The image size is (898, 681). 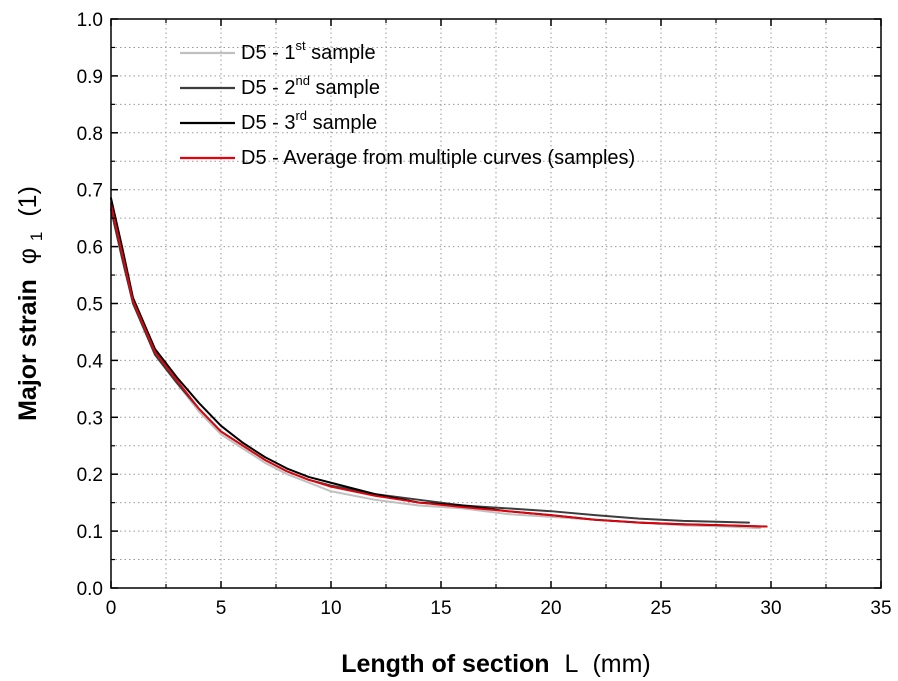 What do you see at coordinates (302, 80) in the screenshot?
I see `legend-label-superscript: nd` at bounding box center [302, 80].